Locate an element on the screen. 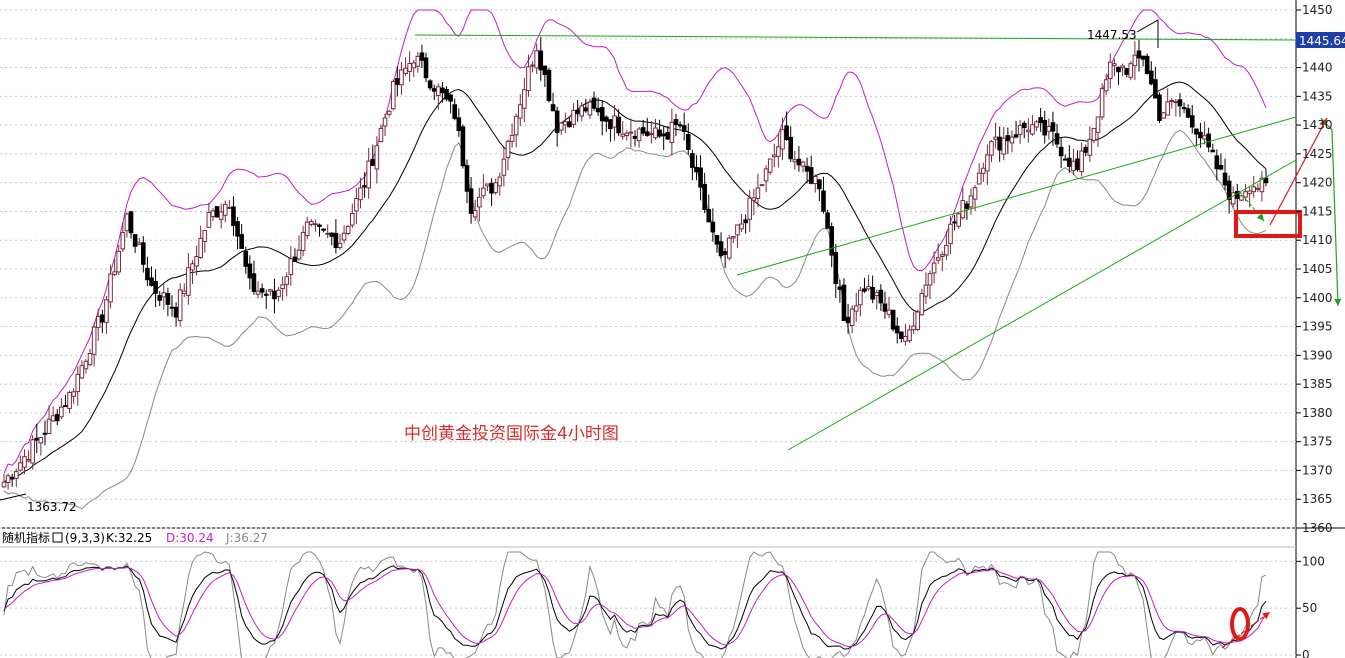  low-pointer is located at coordinates (13, 497).